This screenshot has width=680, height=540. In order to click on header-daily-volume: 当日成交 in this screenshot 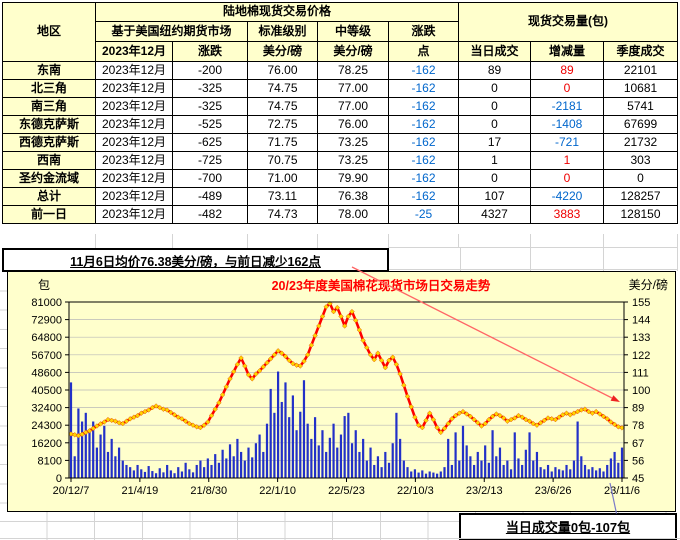, I will do `click(494, 51)`.